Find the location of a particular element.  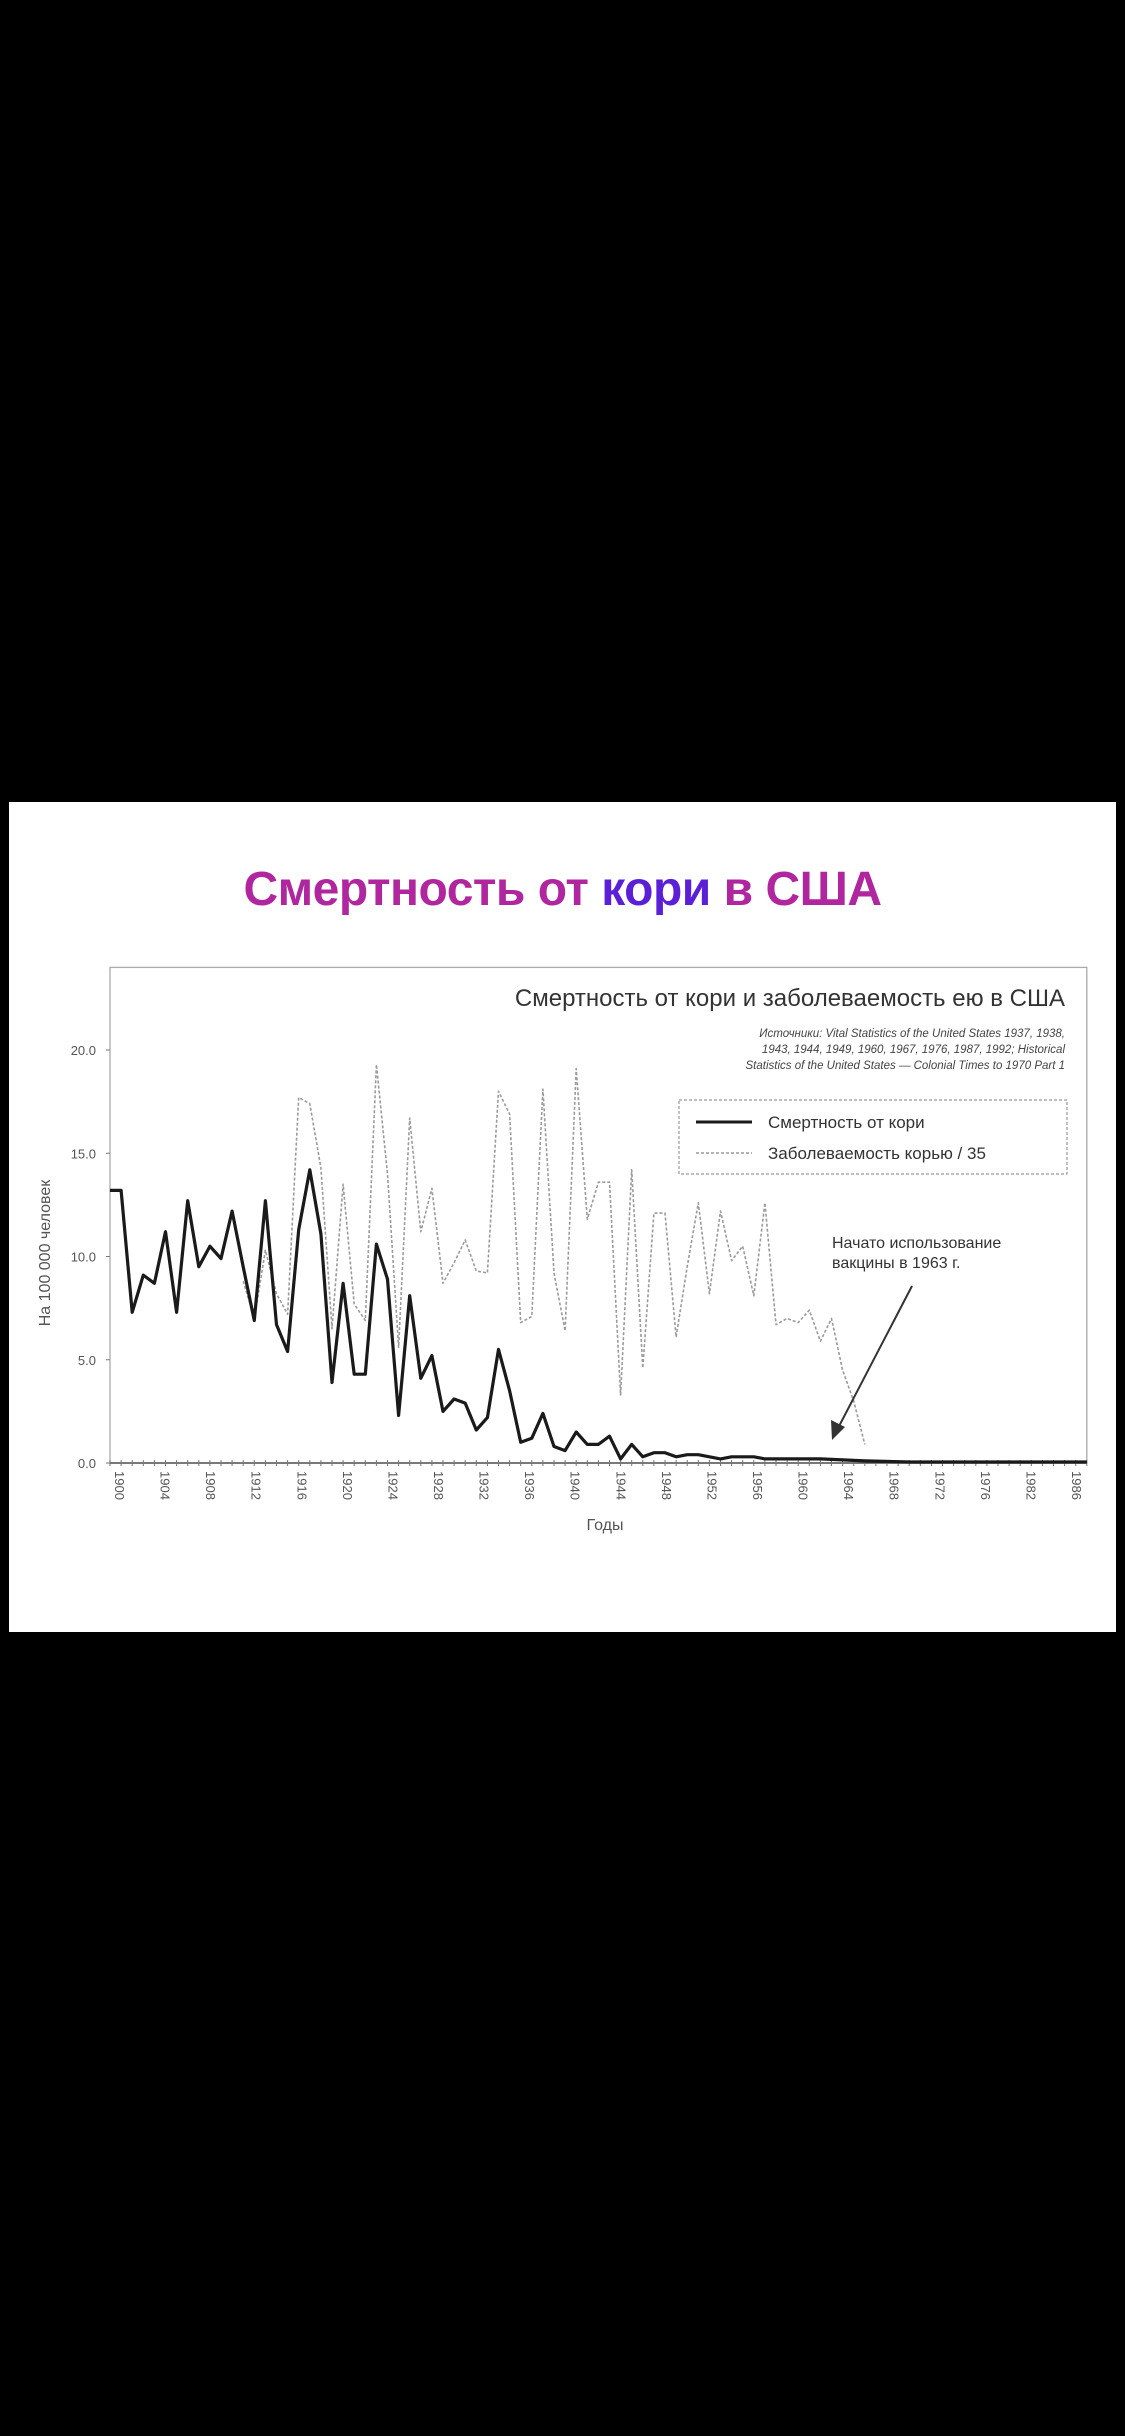

y-tick-label: 10.0 is located at coordinates (83, 1257).